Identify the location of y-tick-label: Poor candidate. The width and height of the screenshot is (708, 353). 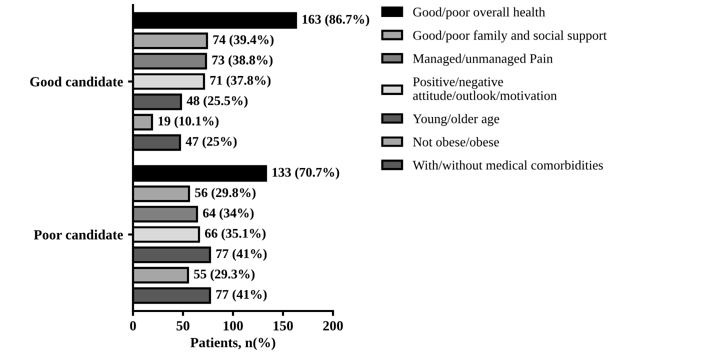
(78, 235).